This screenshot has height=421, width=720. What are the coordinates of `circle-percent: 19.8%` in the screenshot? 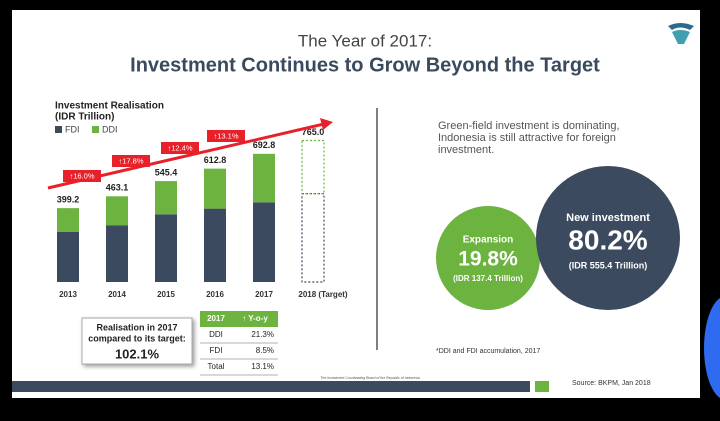 It's located at (488, 259).